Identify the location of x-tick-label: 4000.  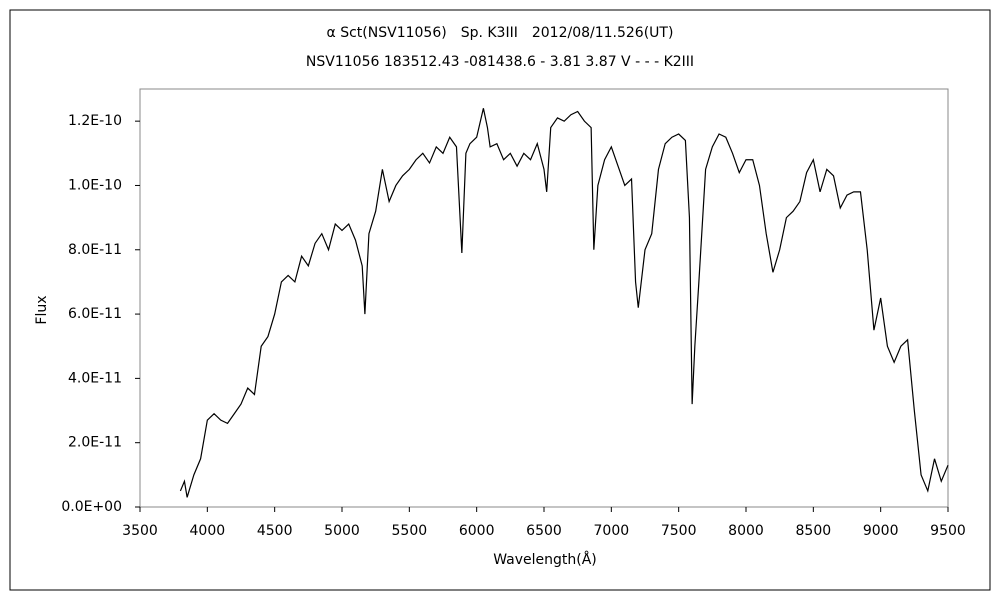
(208, 531).